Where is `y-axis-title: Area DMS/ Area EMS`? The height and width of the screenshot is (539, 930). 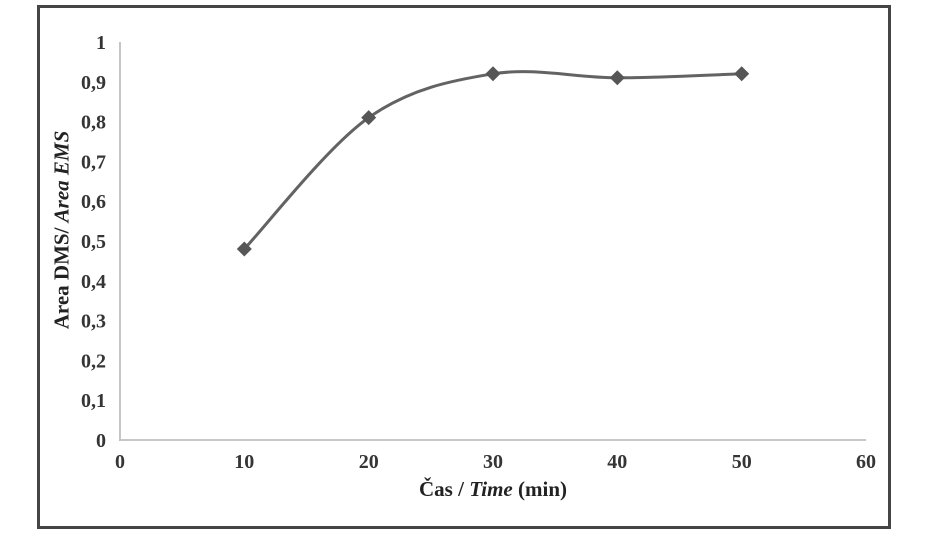
y-axis-title: Area DMS/ Area EMS is located at coordinates (62, 230).